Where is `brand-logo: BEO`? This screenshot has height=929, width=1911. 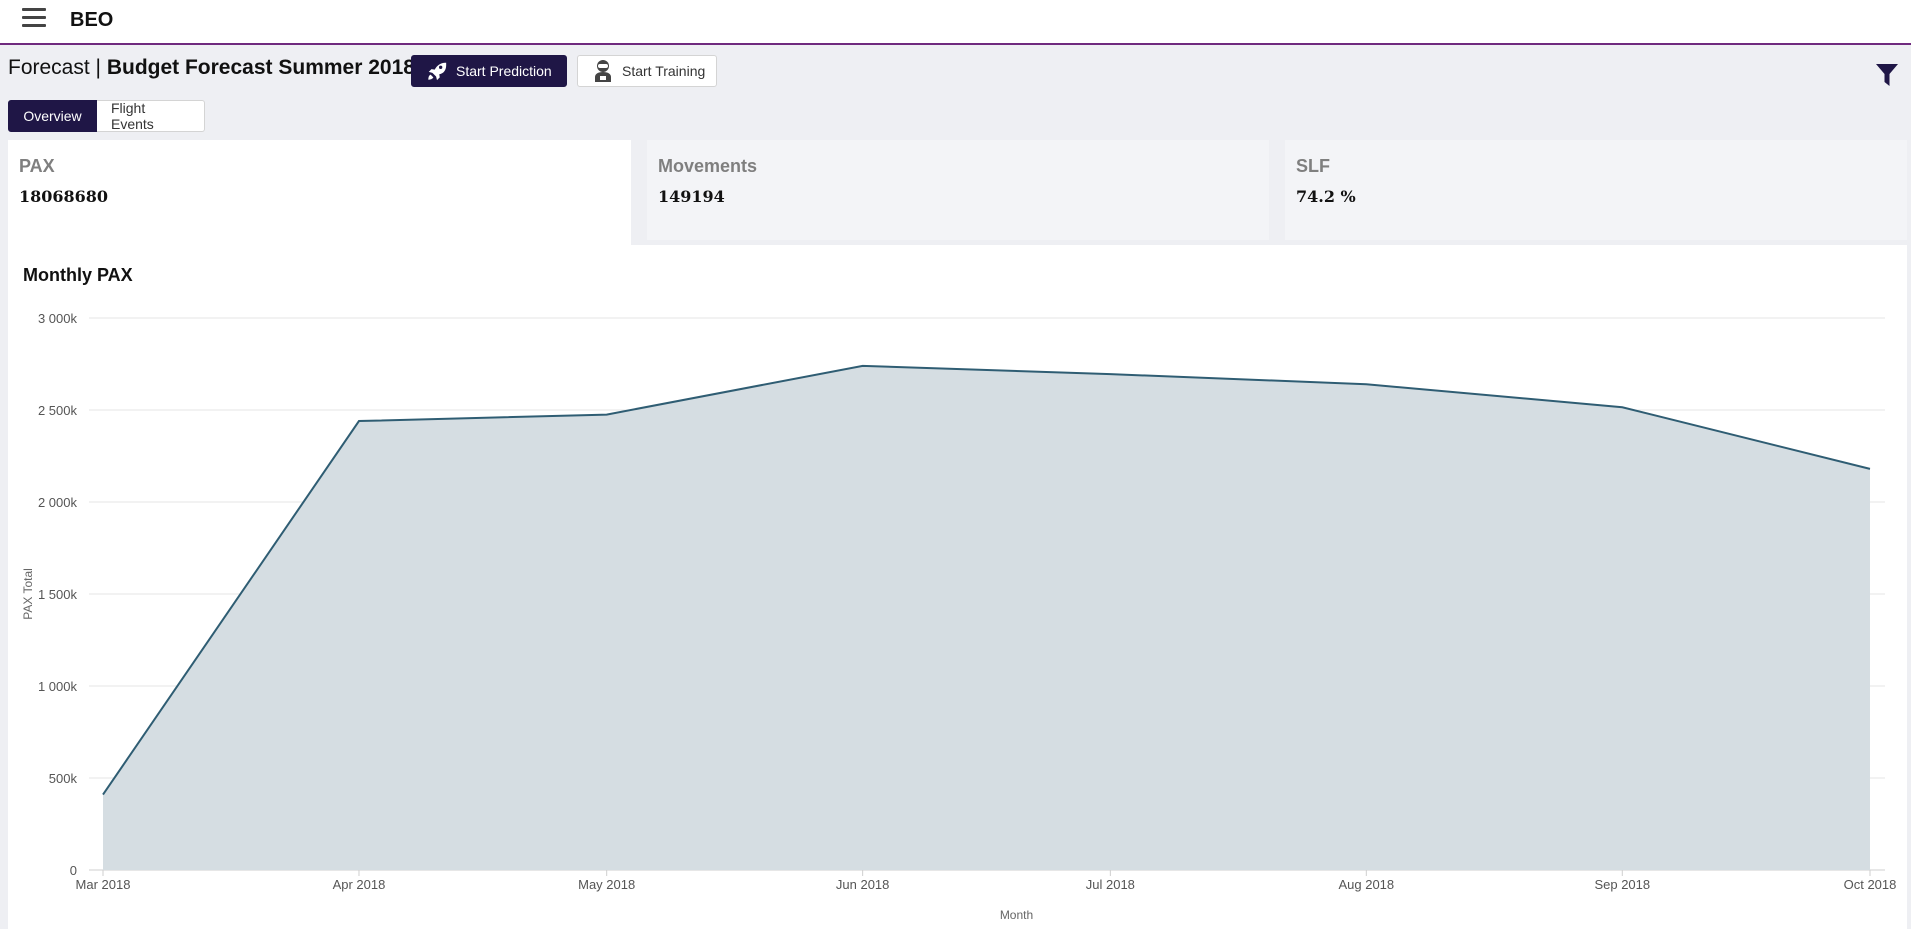 brand-logo: BEO is located at coordinates (92, 20).